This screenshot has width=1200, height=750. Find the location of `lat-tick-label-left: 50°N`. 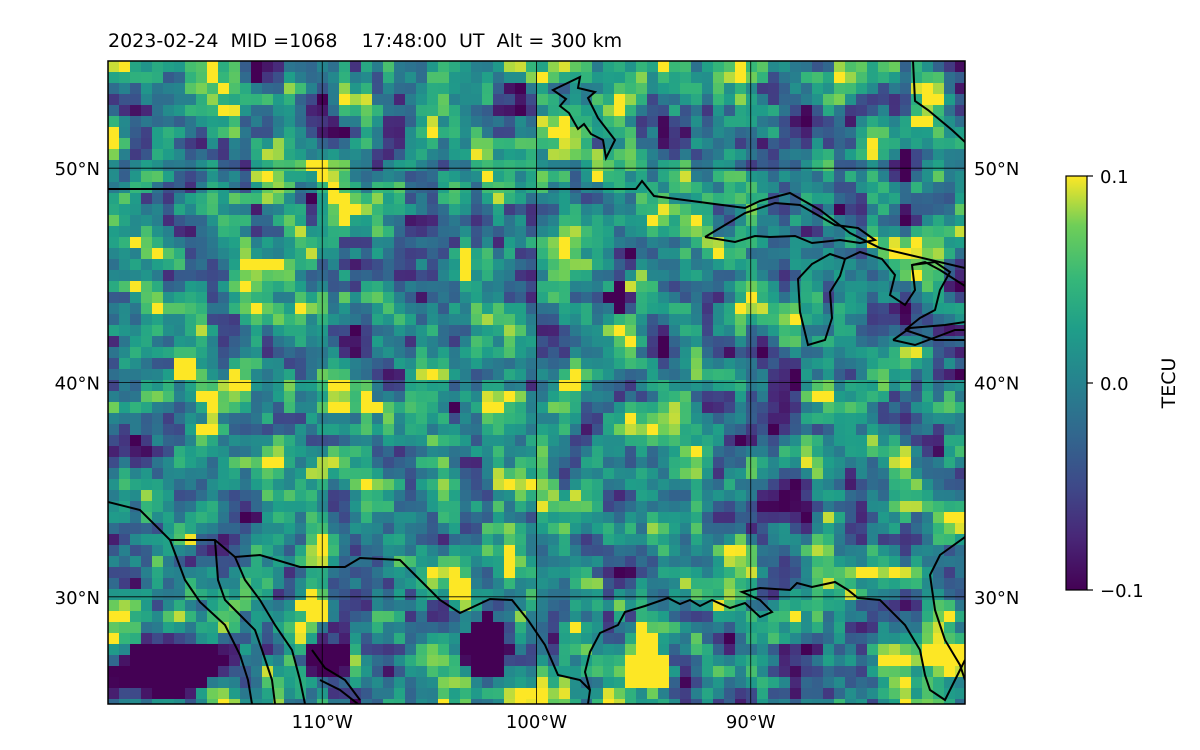

lat-tick-label-left: 50°N is located at coordinates (77, 169).